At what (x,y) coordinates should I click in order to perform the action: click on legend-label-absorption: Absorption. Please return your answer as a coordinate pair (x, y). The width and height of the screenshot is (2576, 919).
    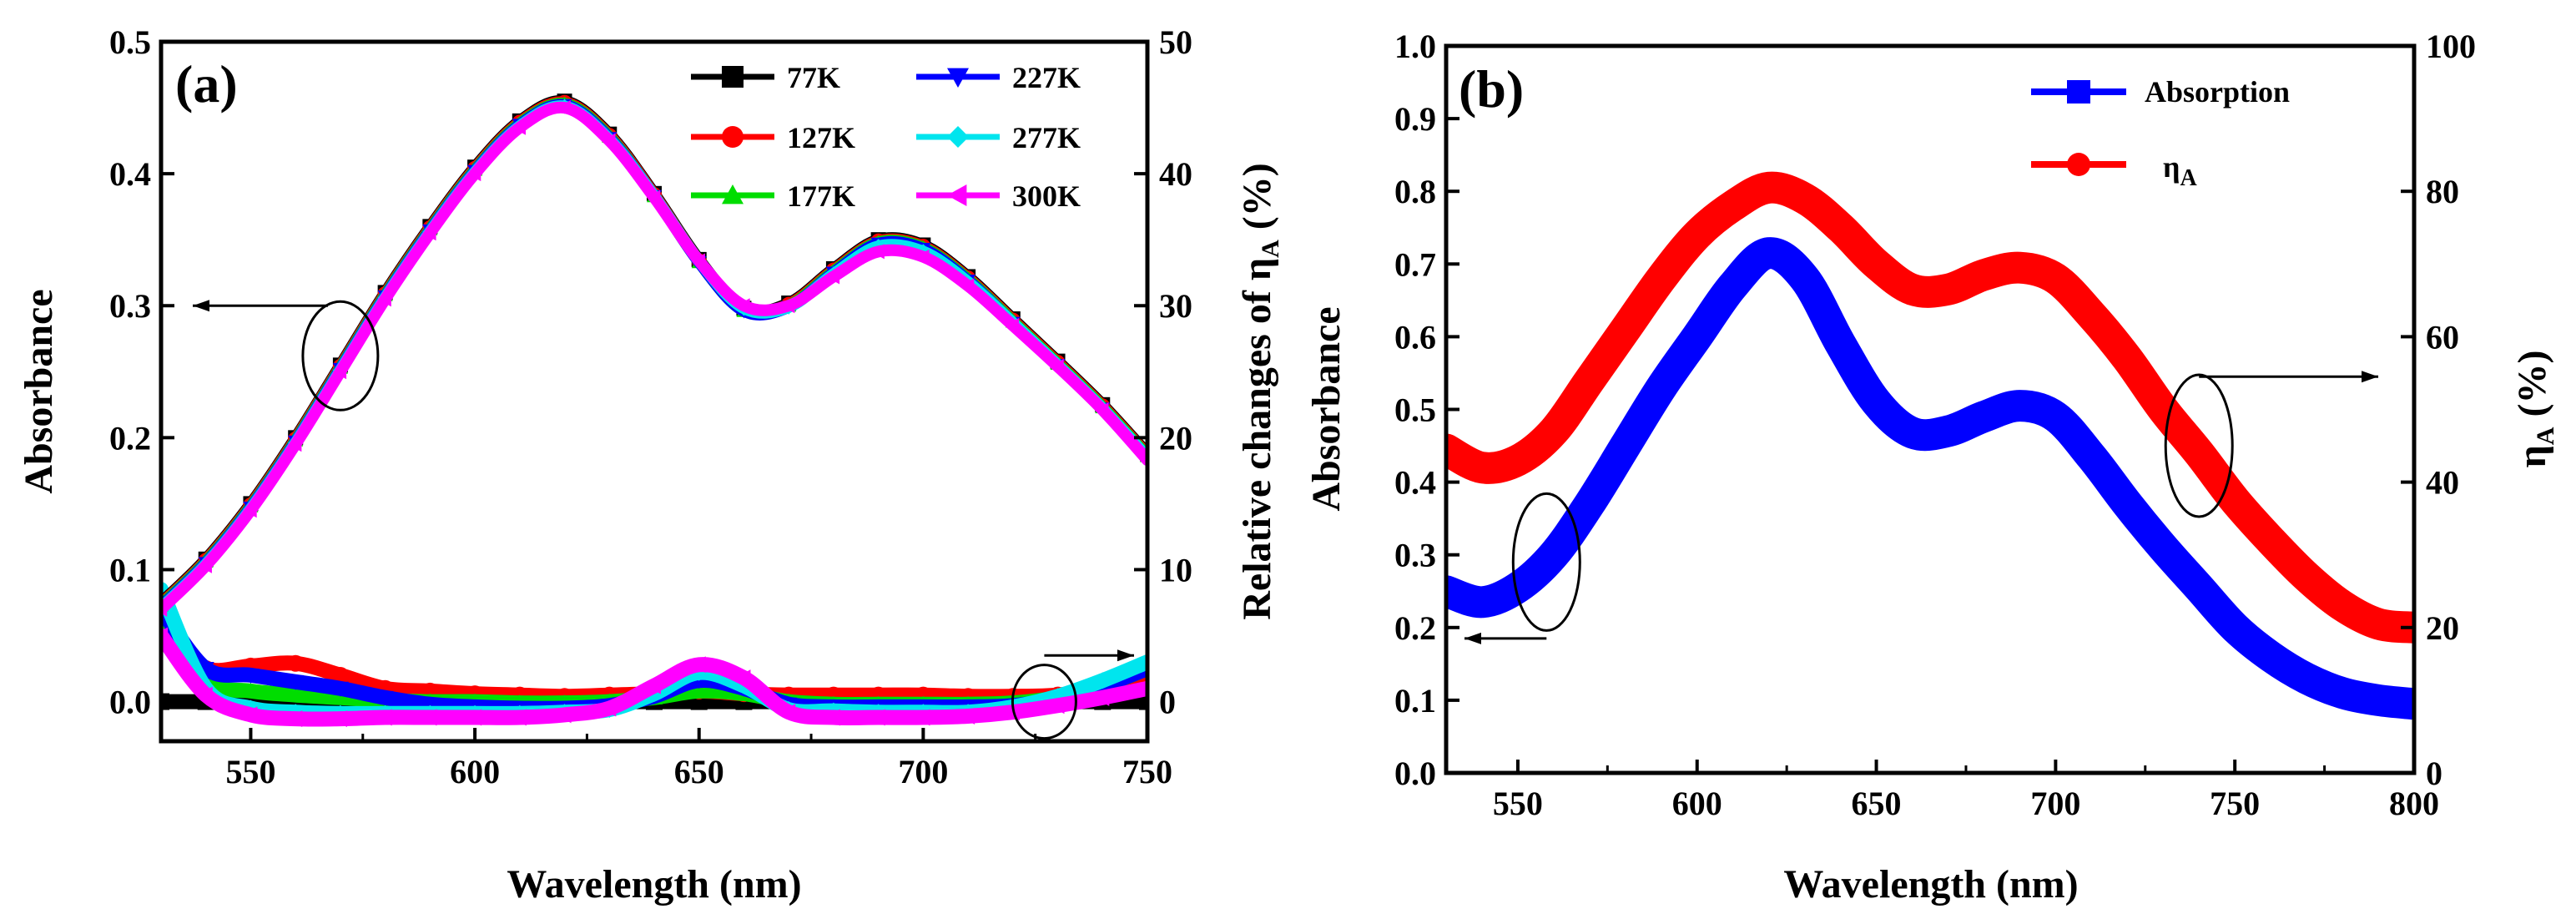
    Looking at the image, I should click on (2217, 92).